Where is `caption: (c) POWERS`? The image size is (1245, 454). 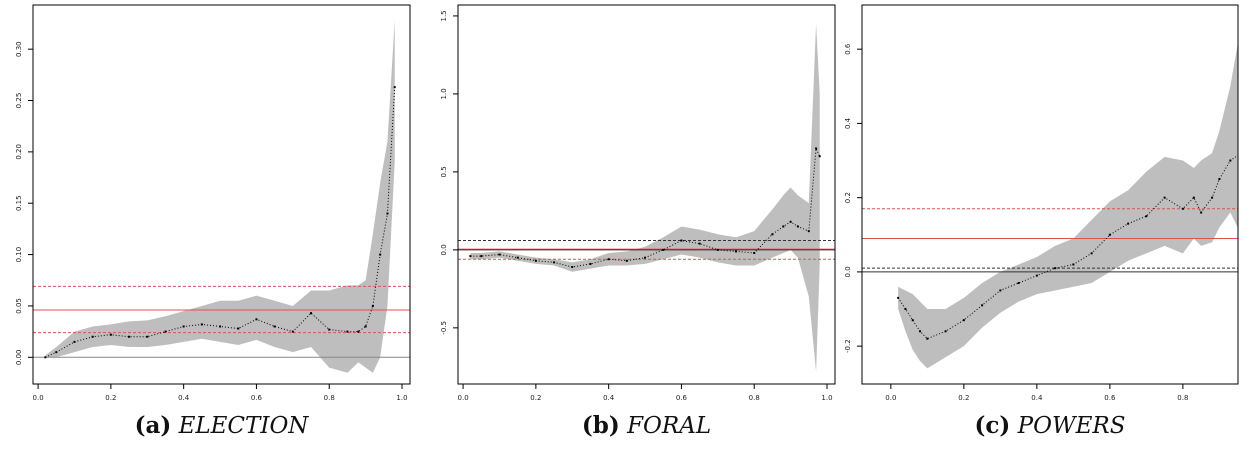 caption: (c) POWERS is located at coordinates (1050, 425).